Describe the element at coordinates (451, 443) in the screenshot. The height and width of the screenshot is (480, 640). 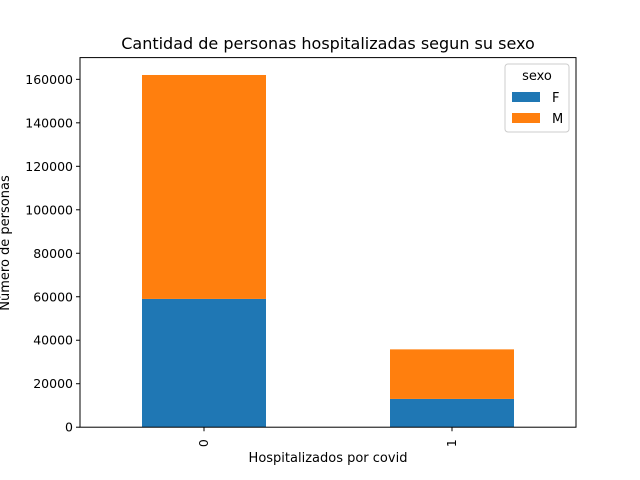
I see `x-tick-label: 1` at that location.